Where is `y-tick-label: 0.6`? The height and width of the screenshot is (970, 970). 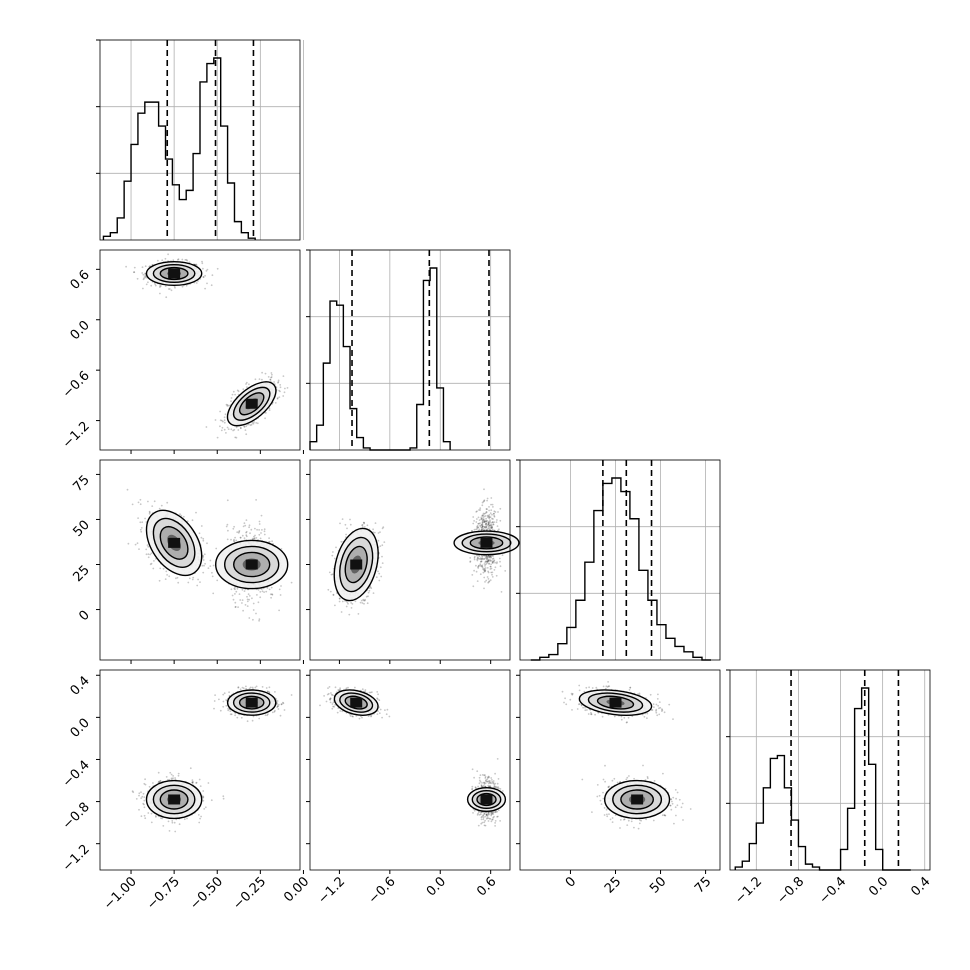
y-tick-label: 0.6 is located at coordinates (80, 280).